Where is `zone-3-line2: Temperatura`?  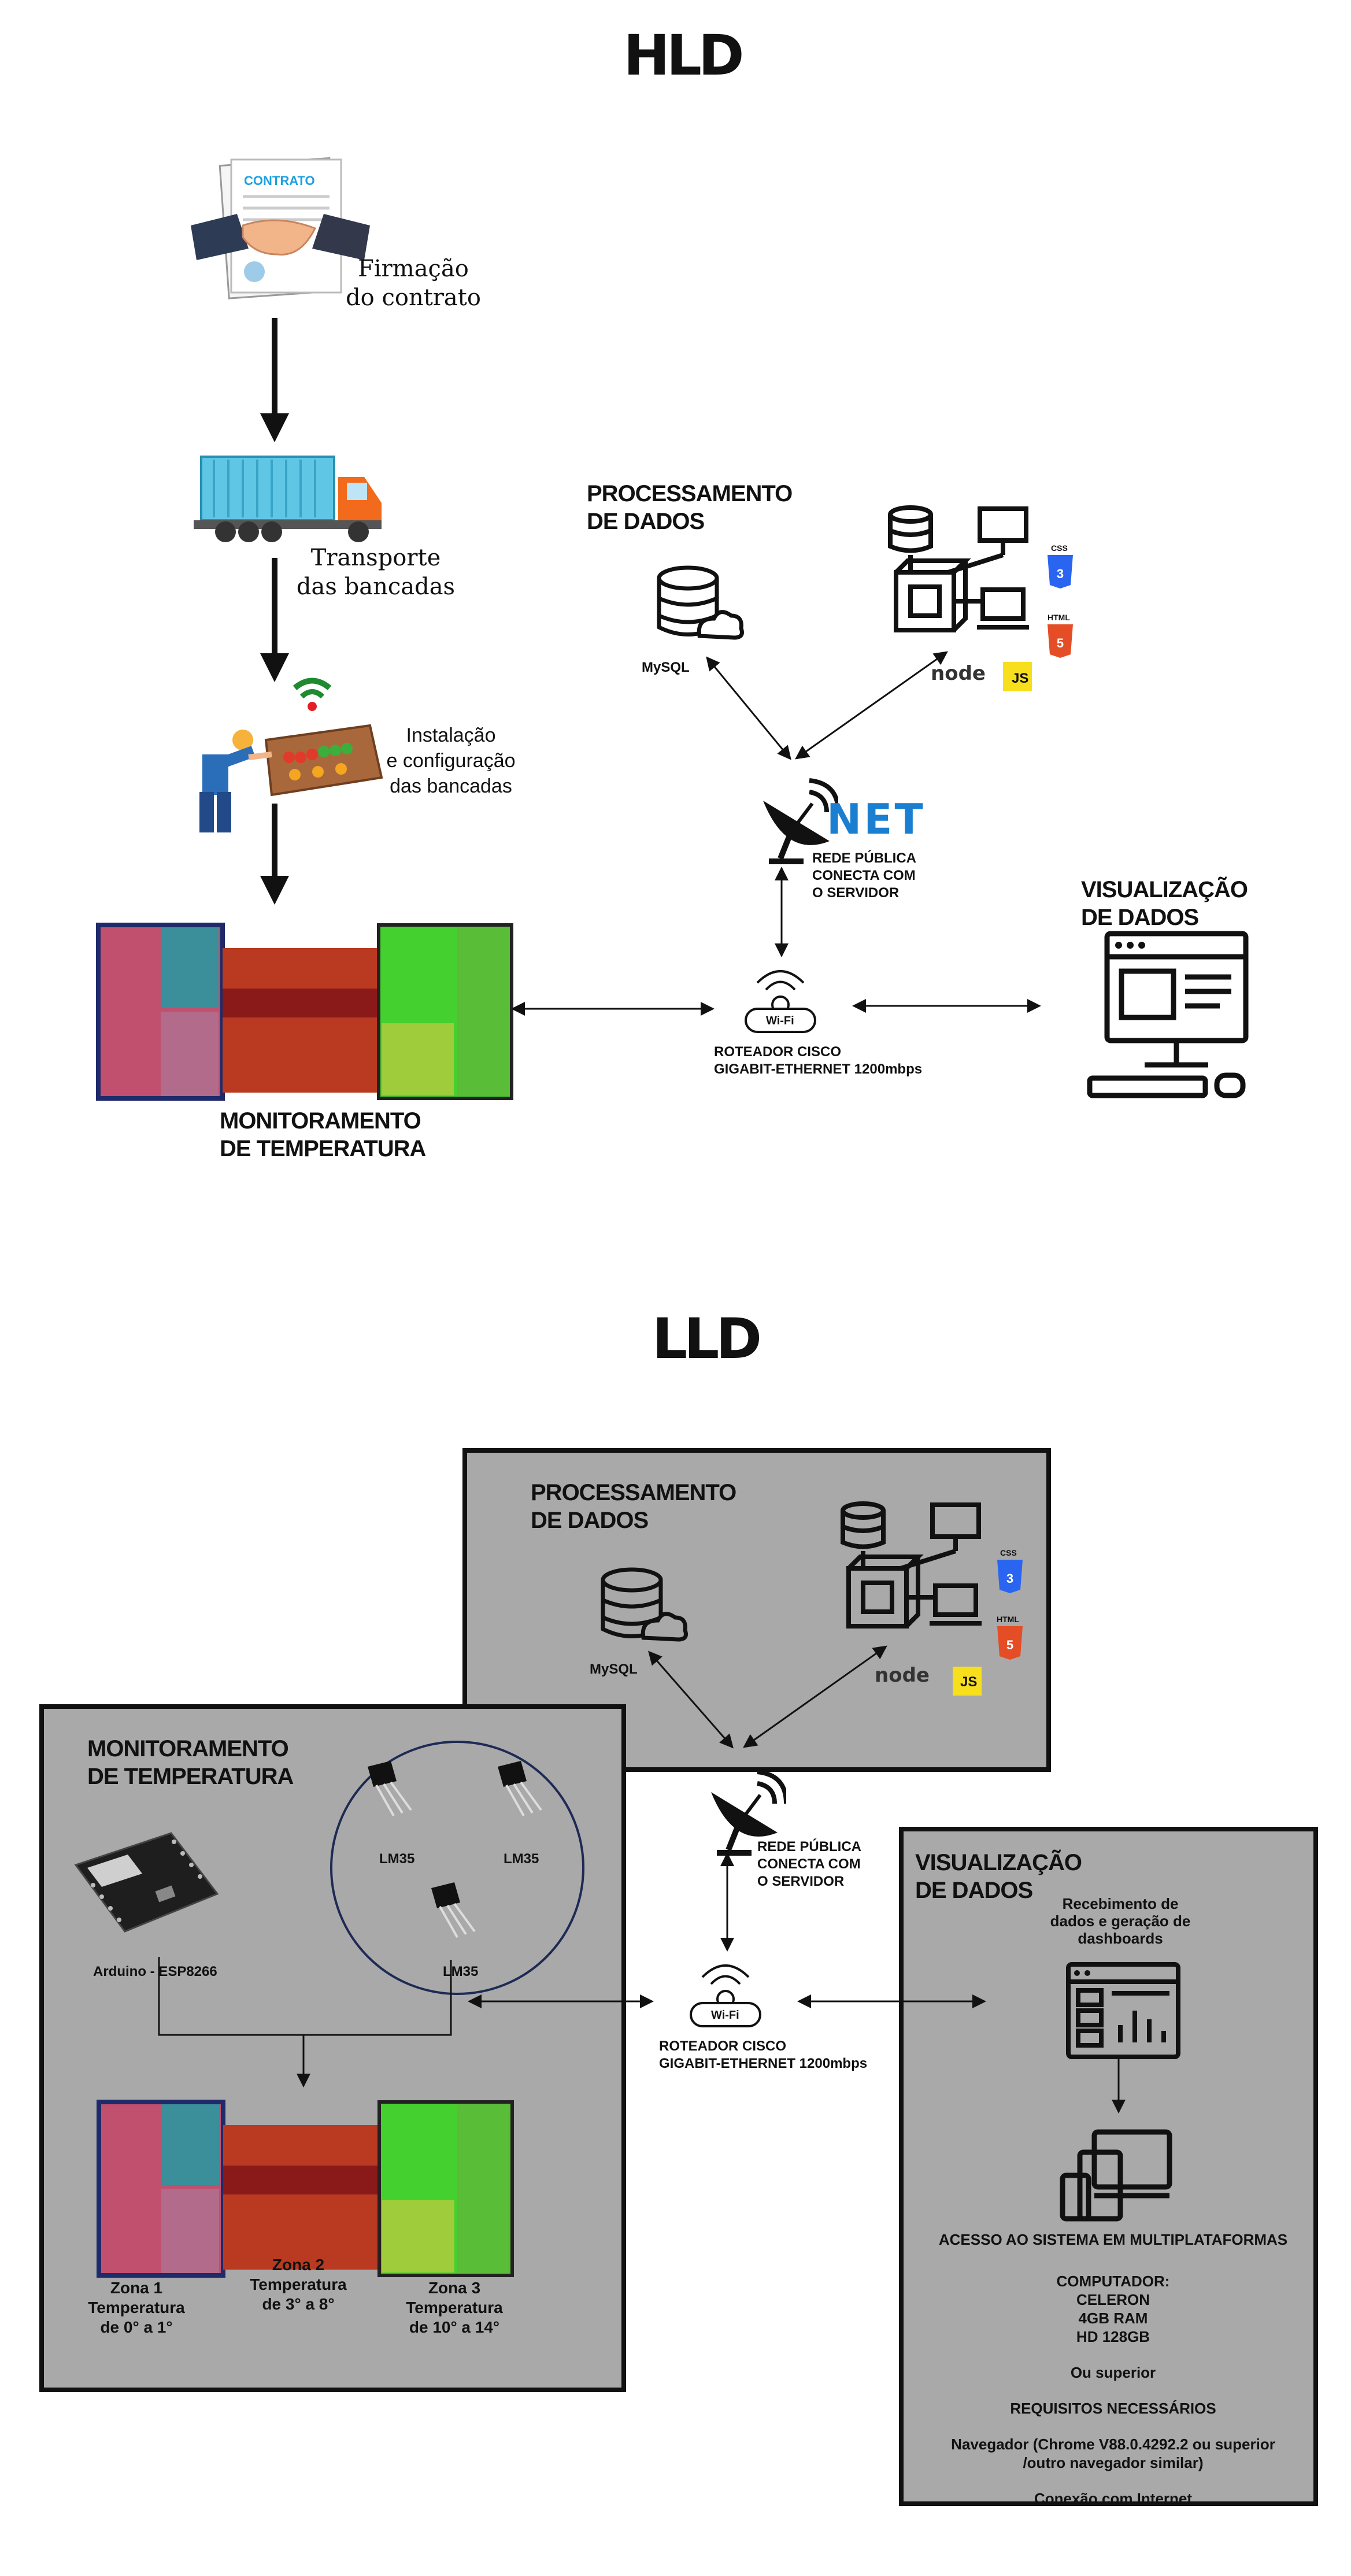
zone-3-line2: Temperatura is located at coordinates (454, 2307).